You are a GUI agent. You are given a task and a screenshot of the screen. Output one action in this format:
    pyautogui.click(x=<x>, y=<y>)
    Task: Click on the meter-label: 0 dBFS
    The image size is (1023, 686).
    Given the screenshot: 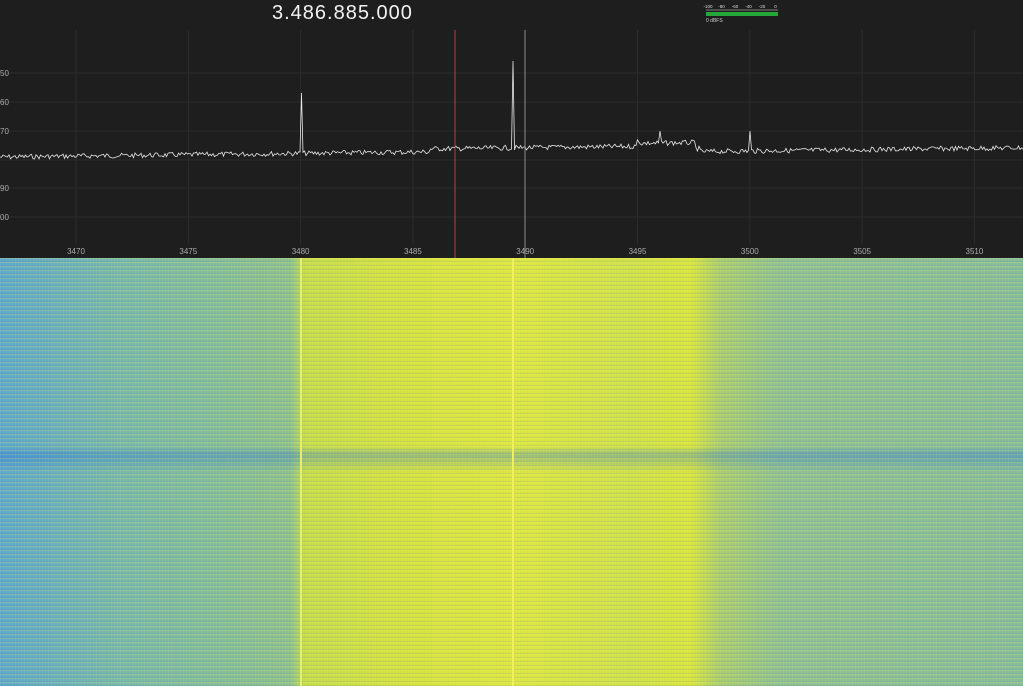 What is the action you would take?
    pyautogui.click(x=714, y=21)
    